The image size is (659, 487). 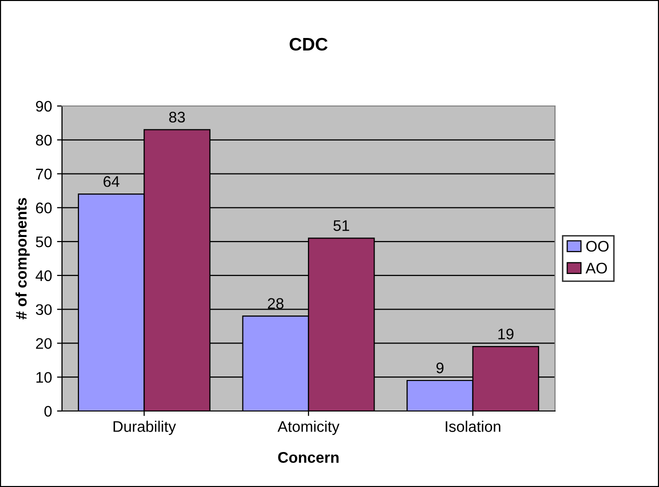 What do you see at coordinates (44, 276) in the screenshot?
I see `y-tick-label: 40` at bounding box center [44, 276].